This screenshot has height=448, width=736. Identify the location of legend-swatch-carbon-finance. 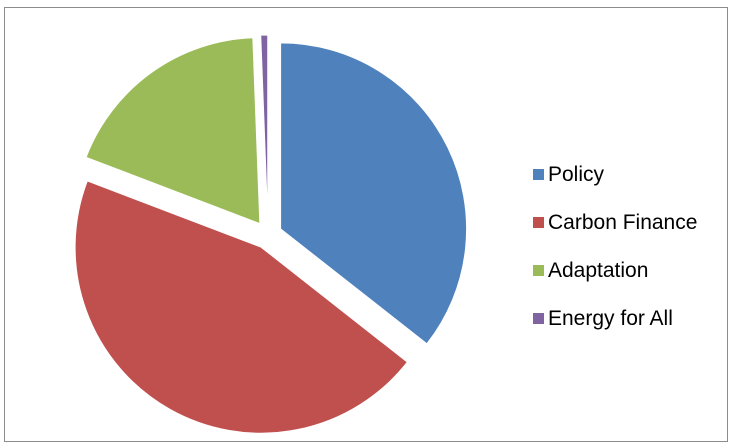
(538, 222).